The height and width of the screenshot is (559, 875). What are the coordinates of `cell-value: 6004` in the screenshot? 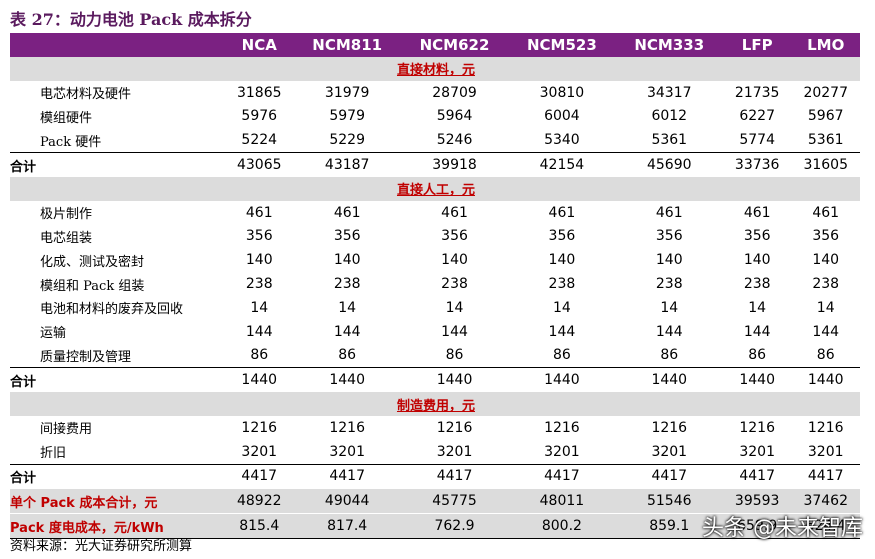 It's located at (562, 116).